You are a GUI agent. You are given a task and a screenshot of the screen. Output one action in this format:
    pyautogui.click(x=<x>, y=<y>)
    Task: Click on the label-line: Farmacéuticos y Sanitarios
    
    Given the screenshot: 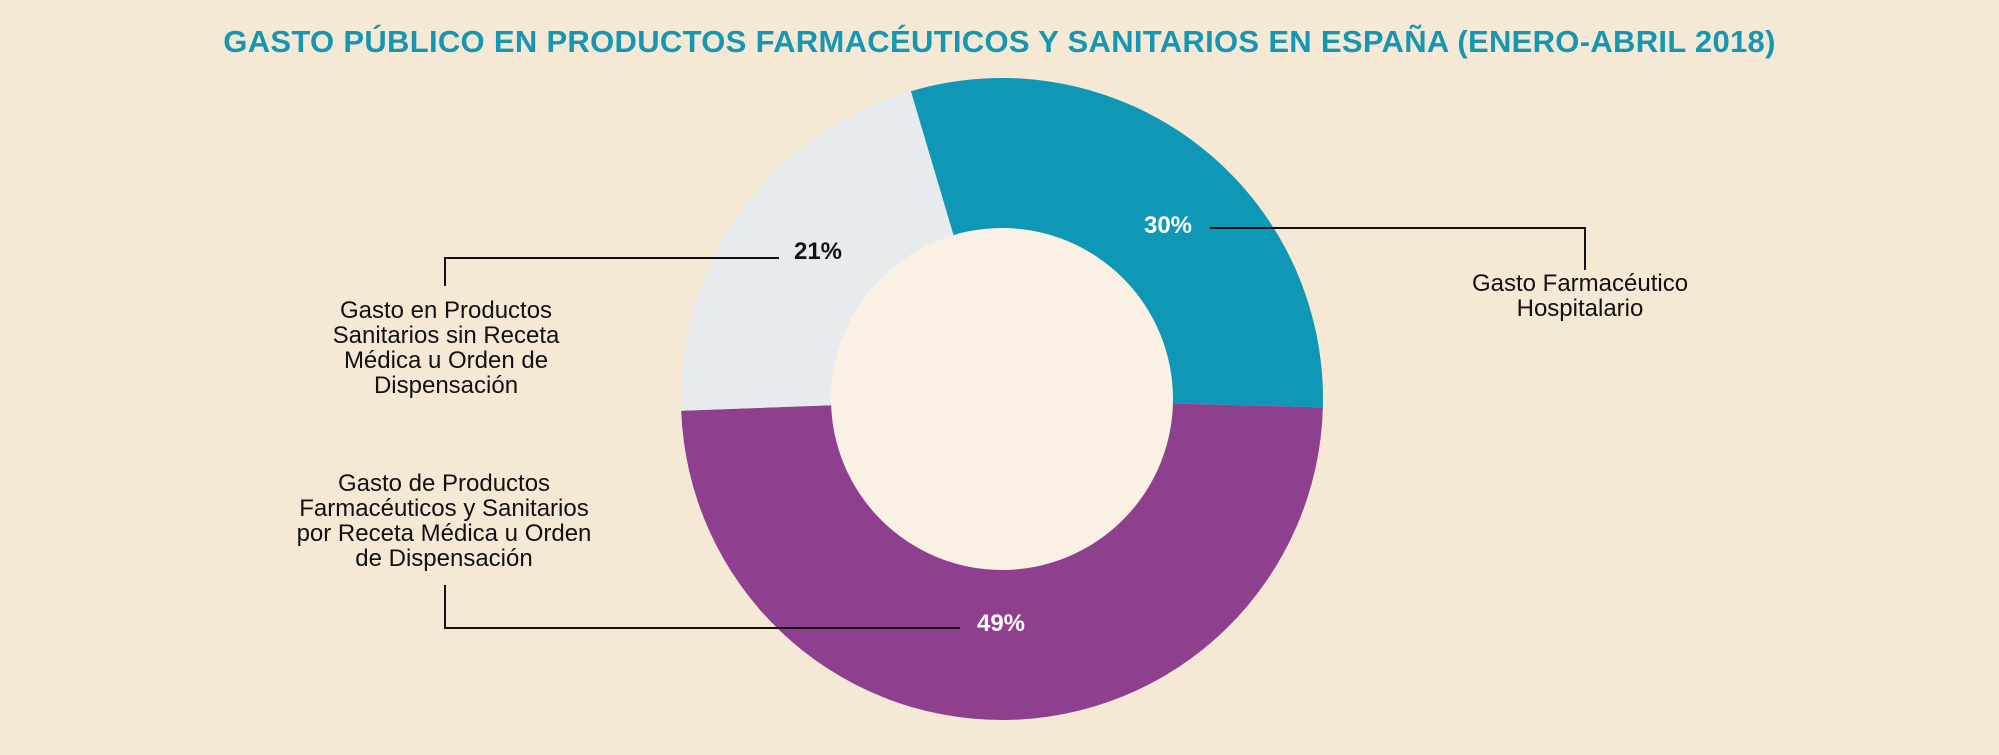 What is the action you would take?
    pyautogui.click(x=444, y=508)
    